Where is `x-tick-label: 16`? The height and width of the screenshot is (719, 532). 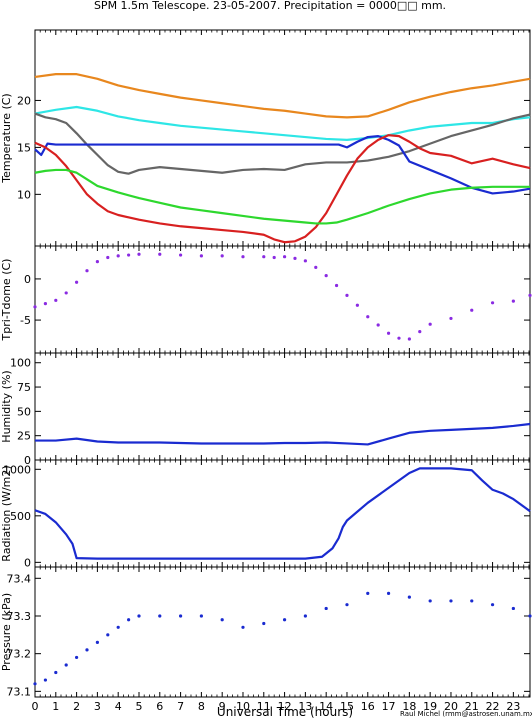
x-tick-label: 16 is located at coordinates (368, 706).